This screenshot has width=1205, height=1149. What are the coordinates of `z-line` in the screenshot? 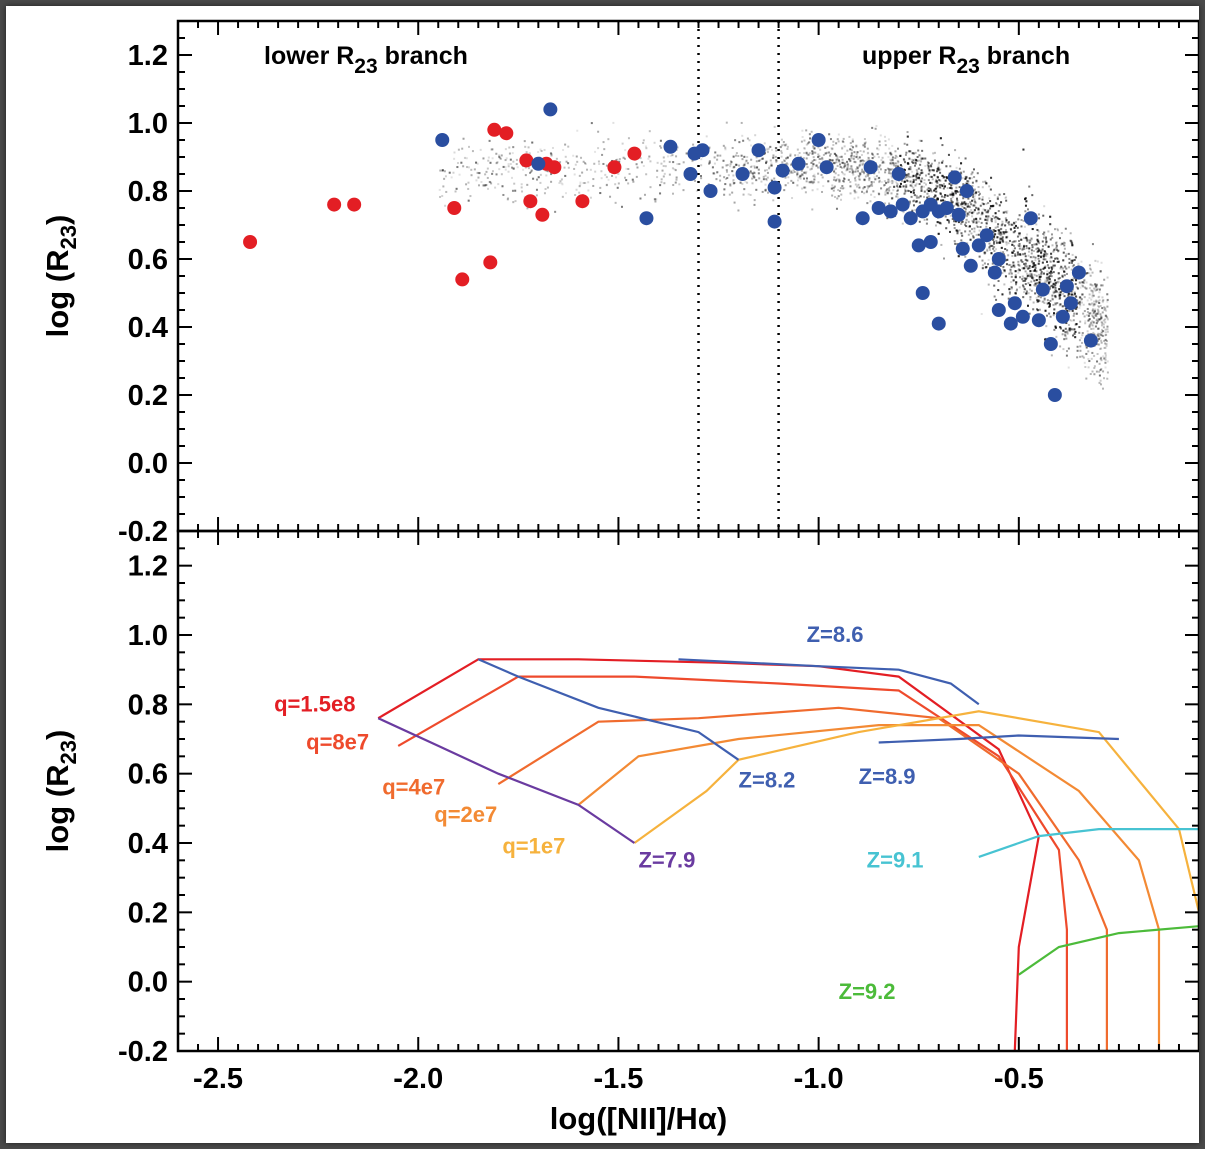 It's located at (998, 739).